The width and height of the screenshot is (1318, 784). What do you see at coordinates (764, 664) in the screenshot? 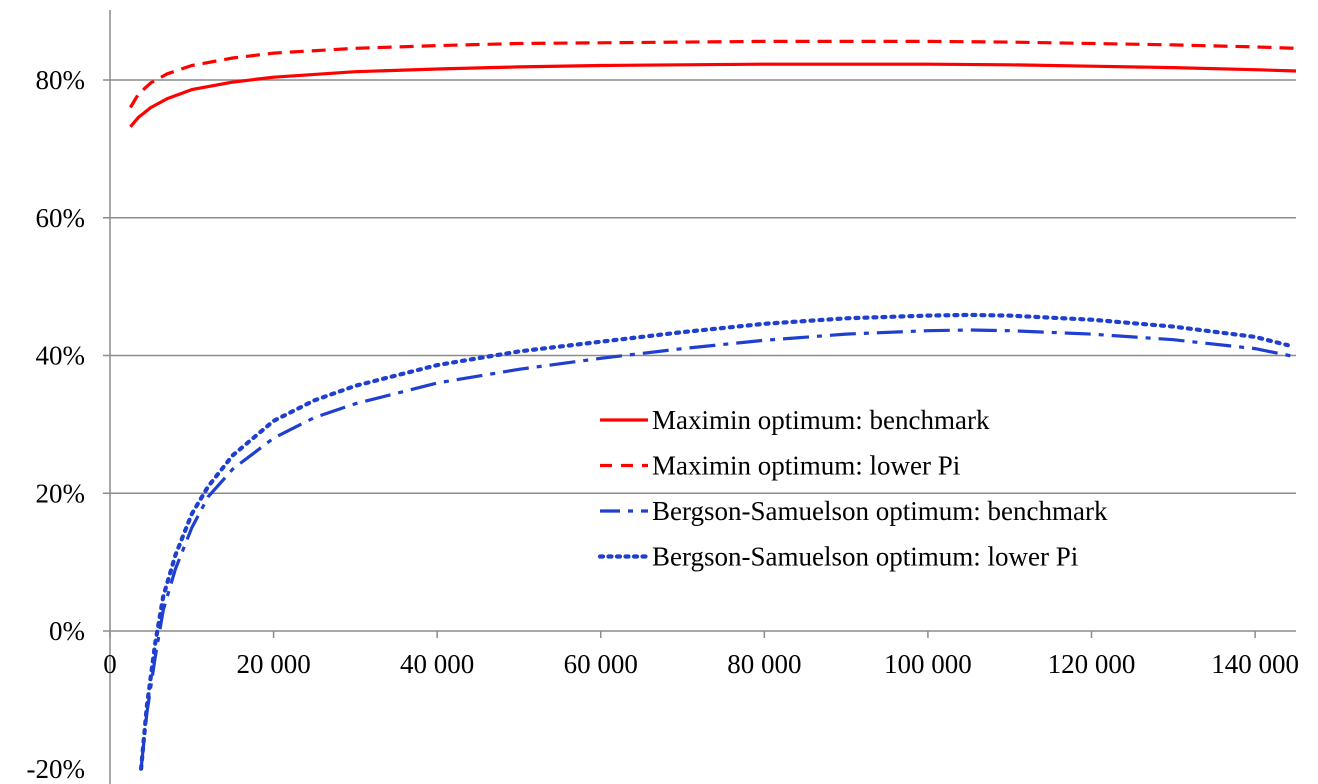
I see `x-tick-label: 80 000` at bounding box center [764, 664].